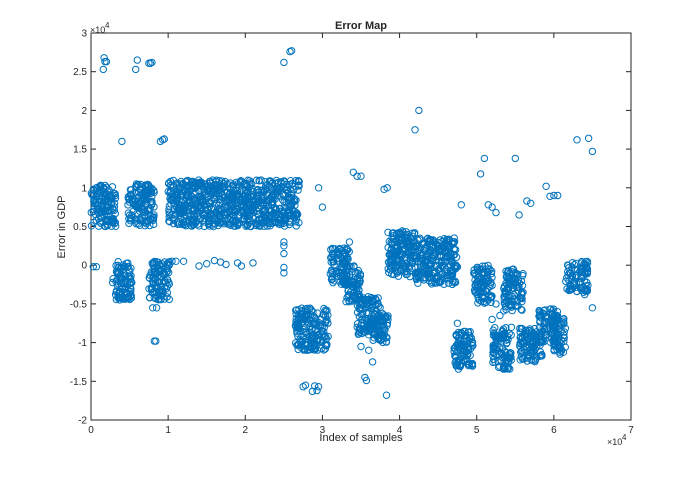 The height and width of the screenshot is (478, 698). Describe the element at coordinates (323, 430) in the screenshot. I see `x-tick-label: 3` at that location.